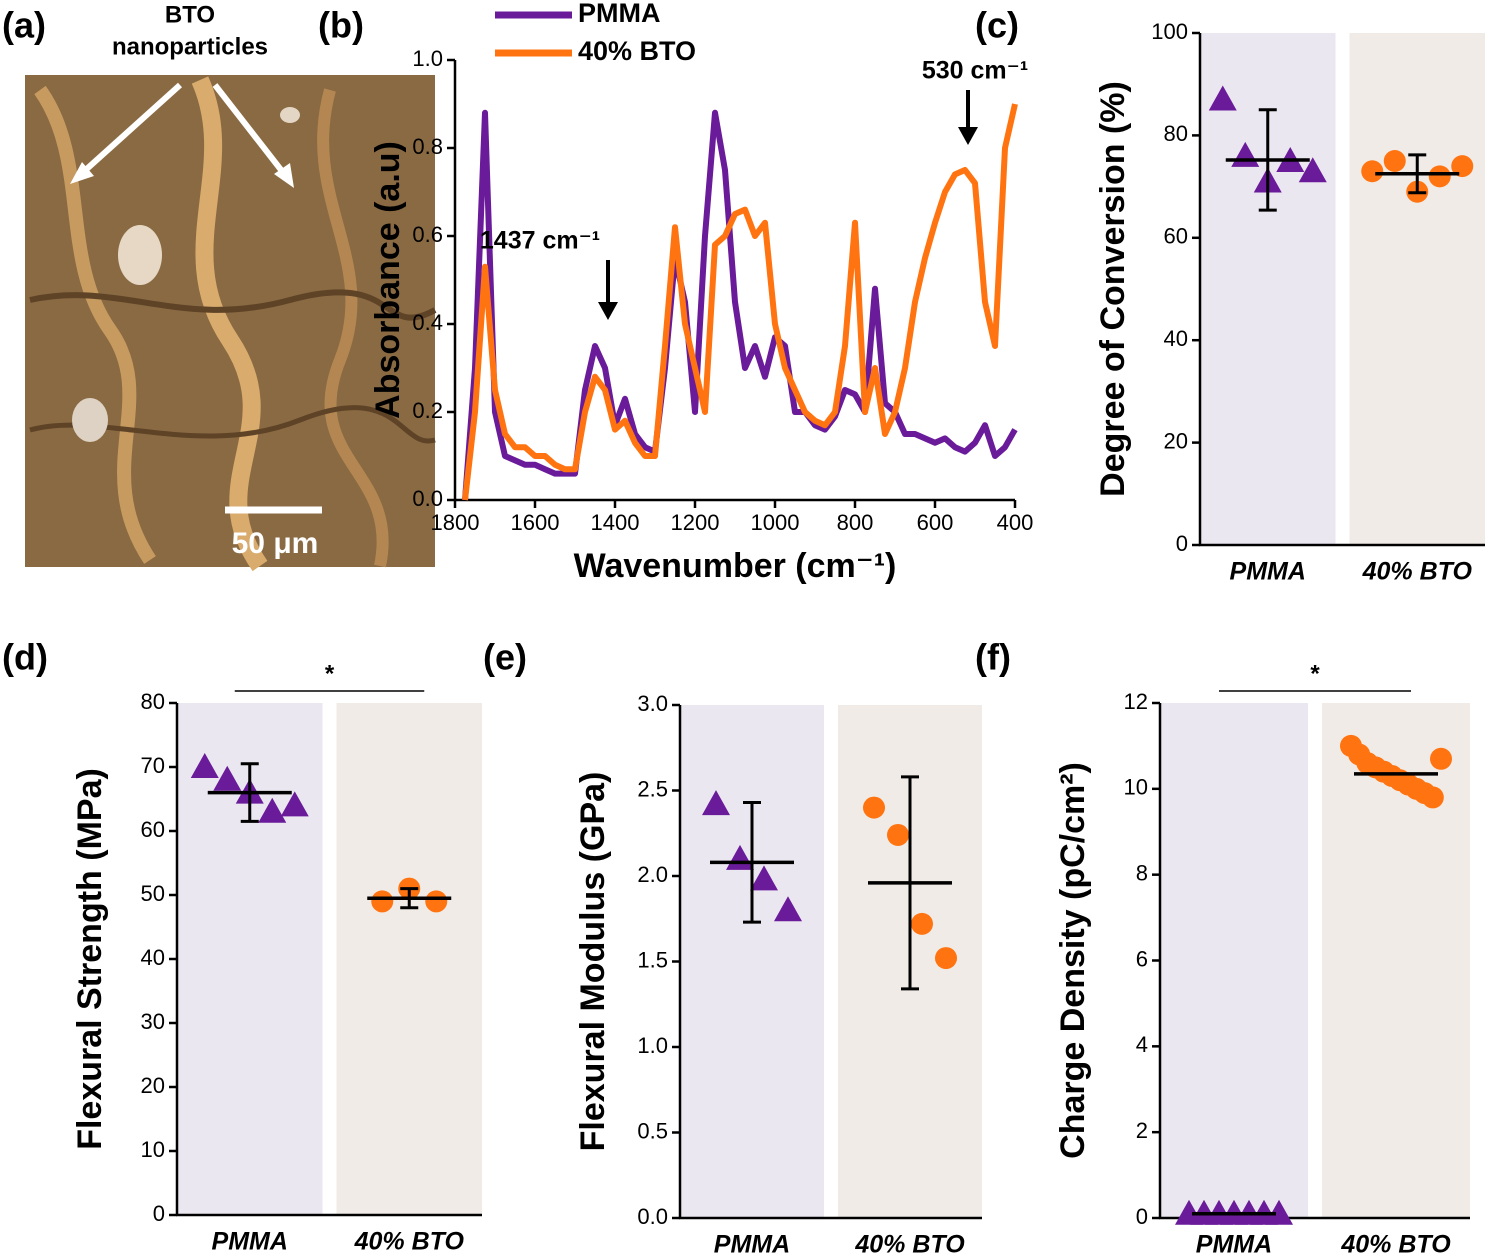 The image size is (1500, 1256). Describe the element at coordinates (593, 962) in the screenshot. I see `y-axis-title: Flexural Modulus (GPa)` at that location.